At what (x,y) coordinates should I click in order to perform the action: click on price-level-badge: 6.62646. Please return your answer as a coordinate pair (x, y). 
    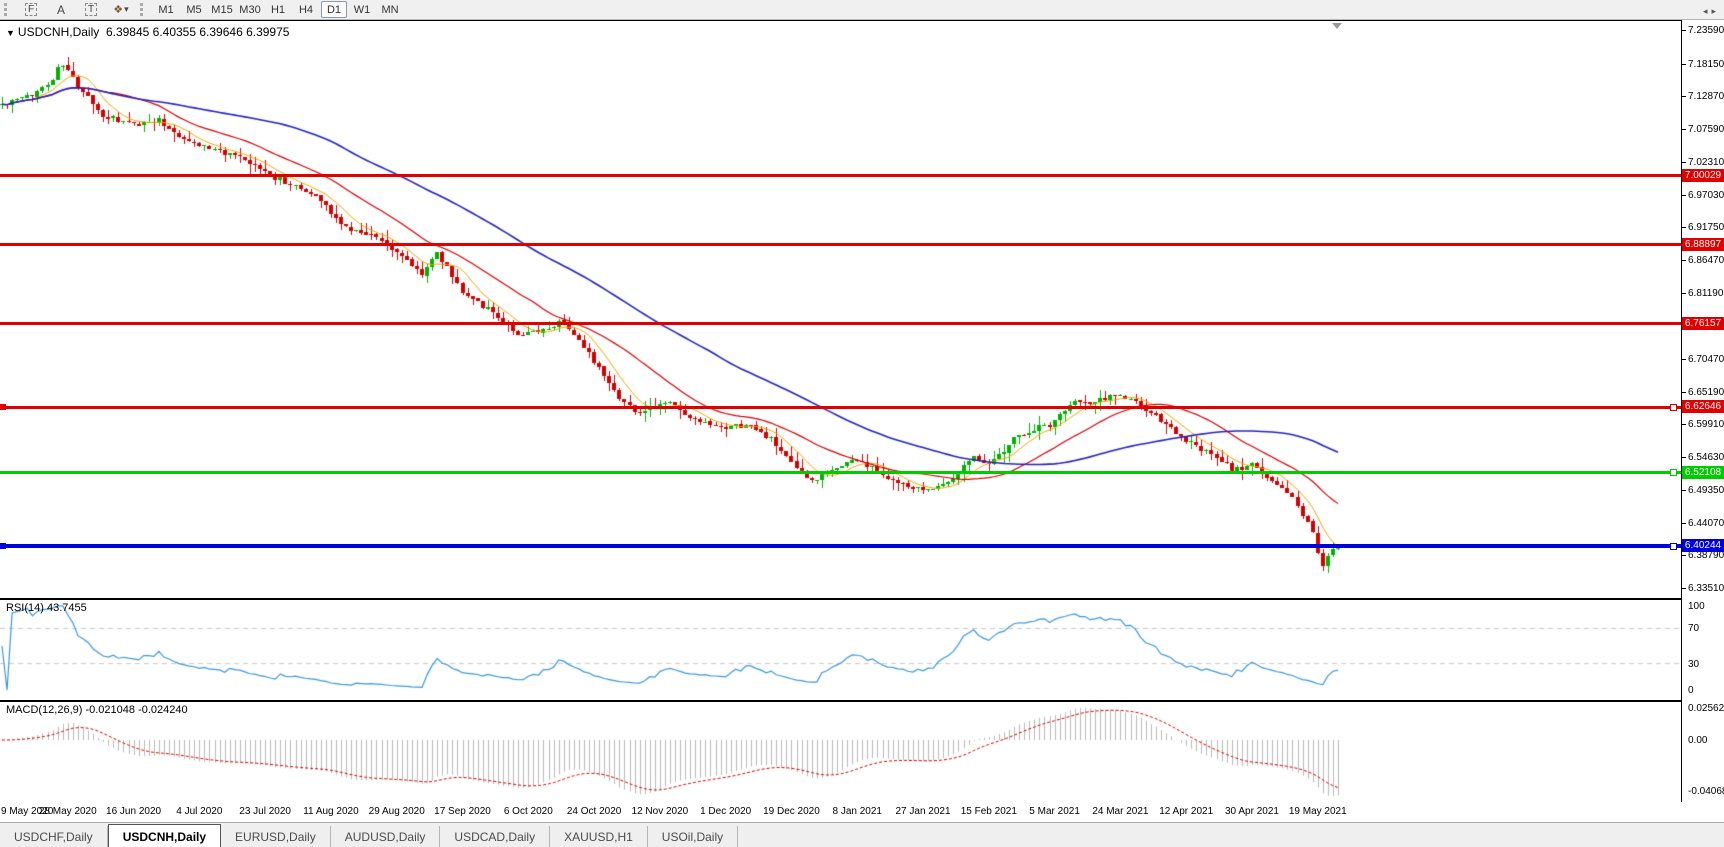
    Looking at the image, I should click on (1703, 407).